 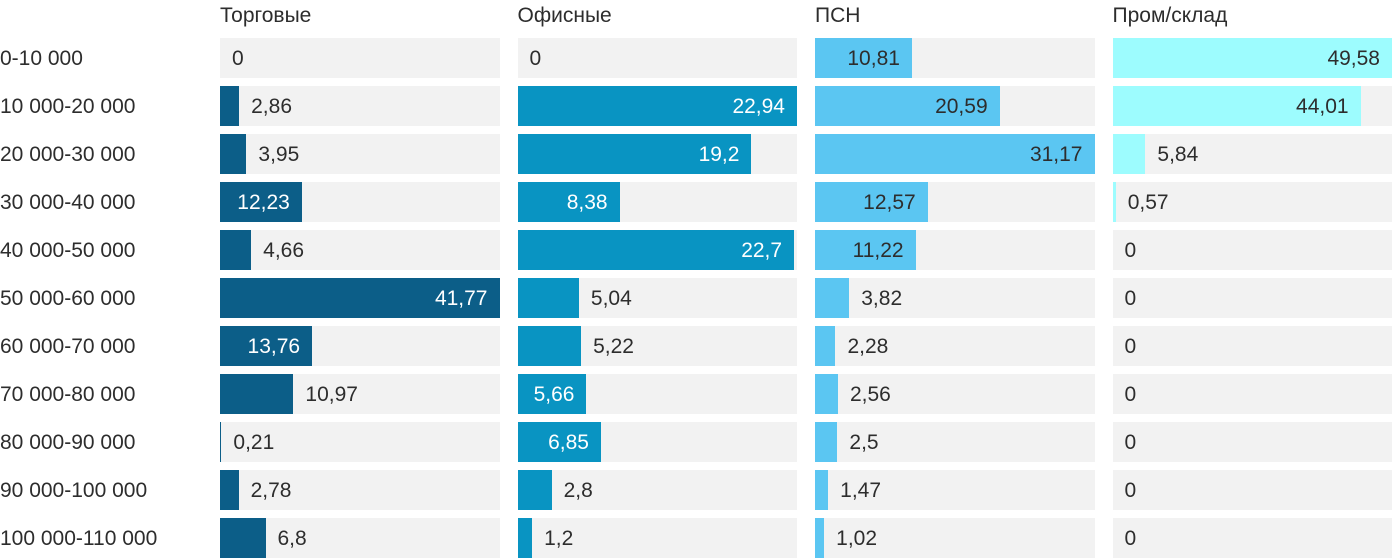 I want to click on bar-track: 22,7, so click(x=657, y=250).